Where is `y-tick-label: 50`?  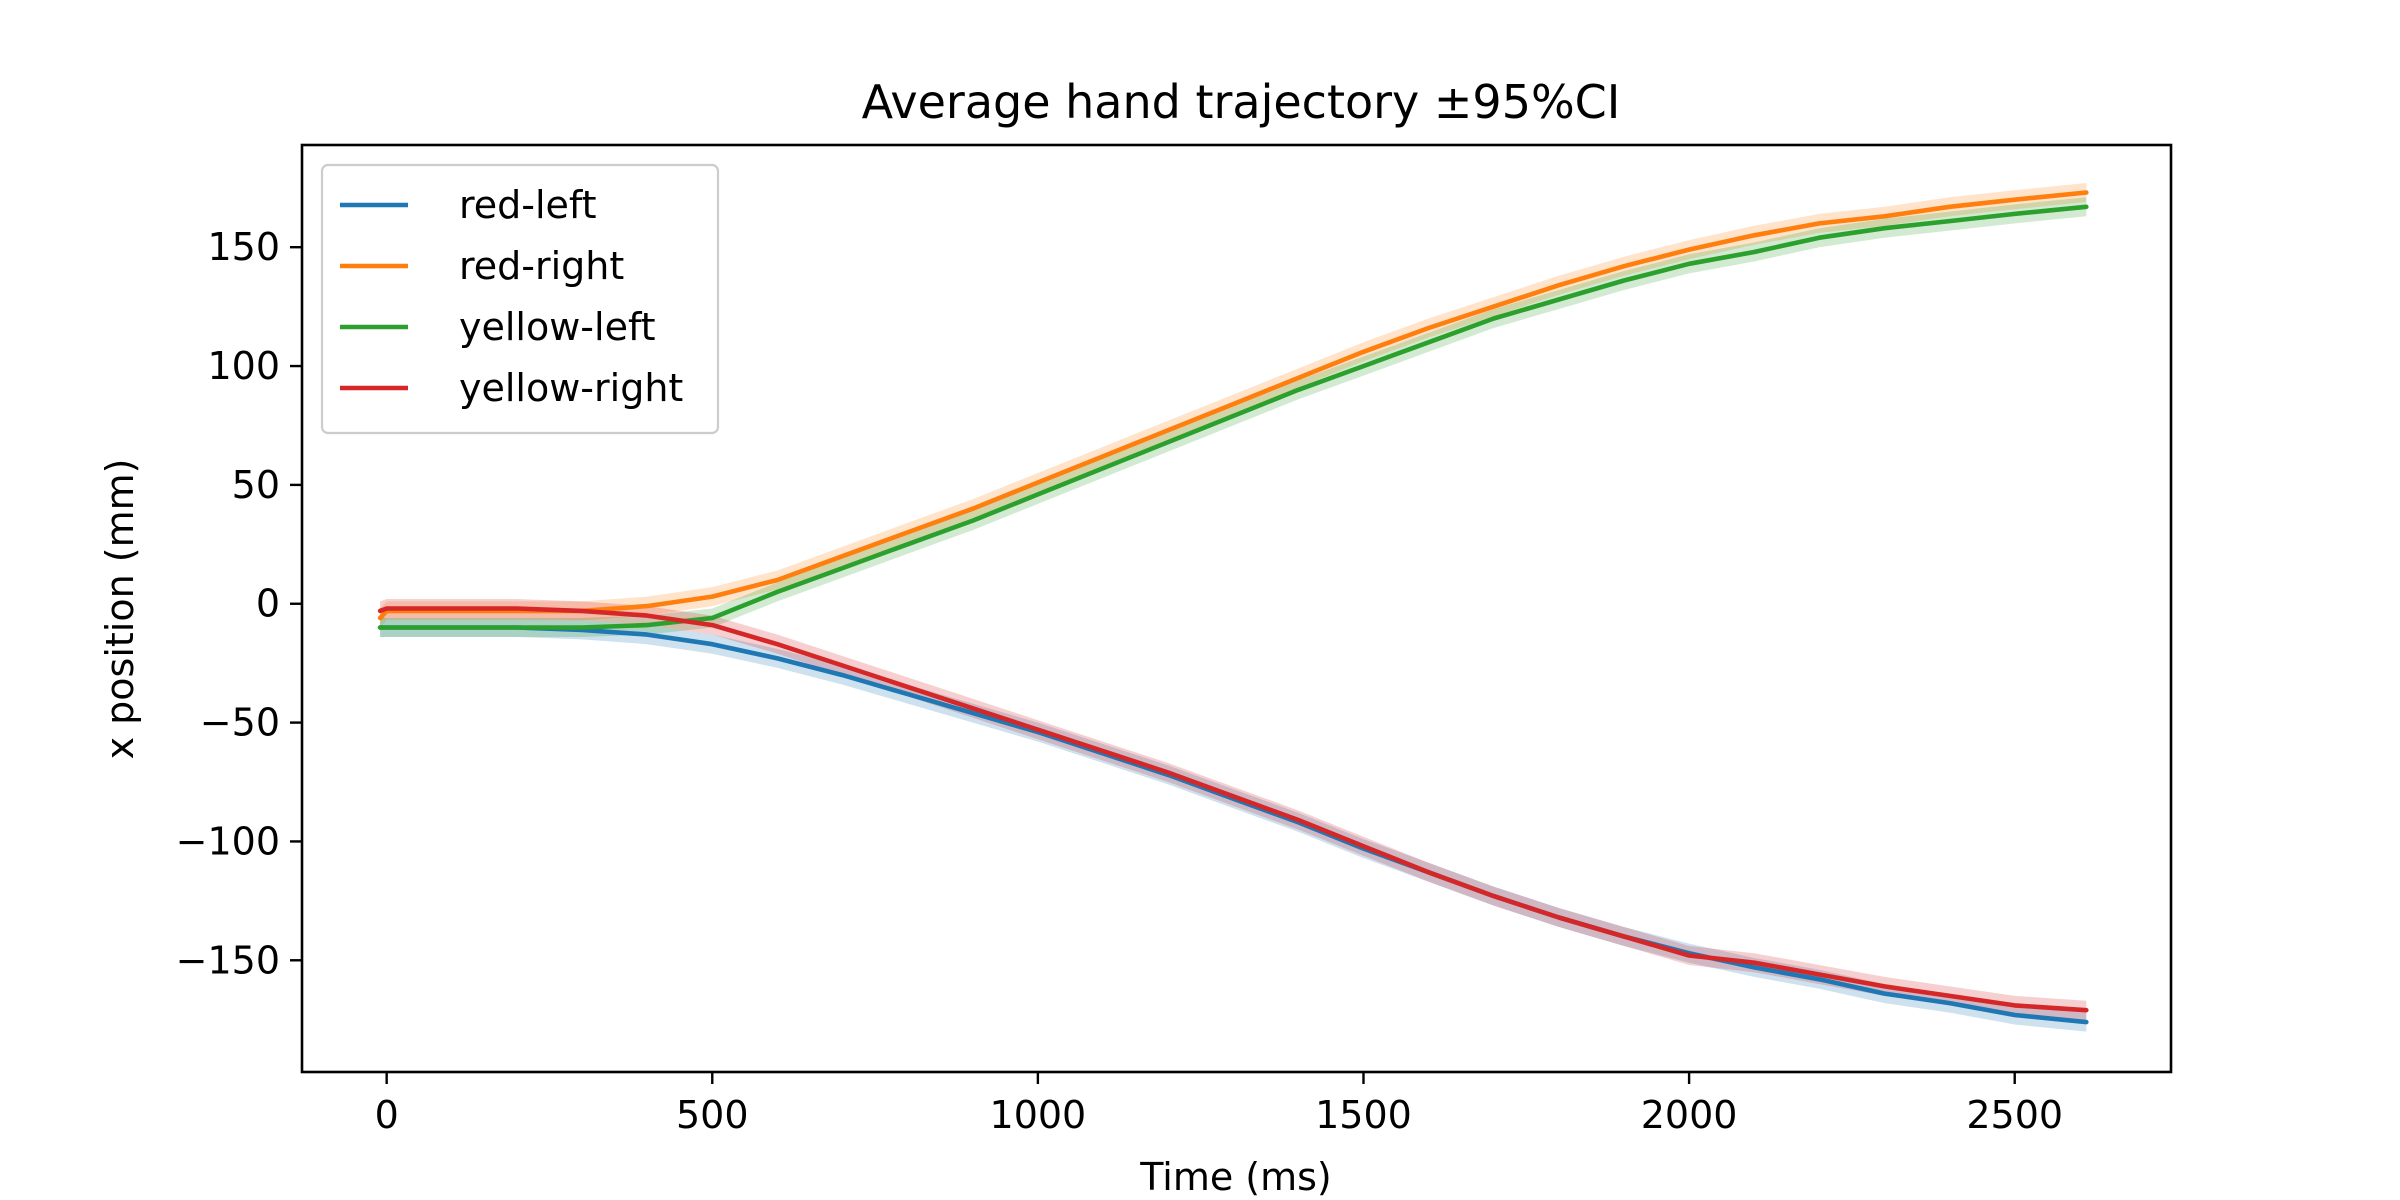
y-tick-label: 50 is located at coordinates (256, 485).